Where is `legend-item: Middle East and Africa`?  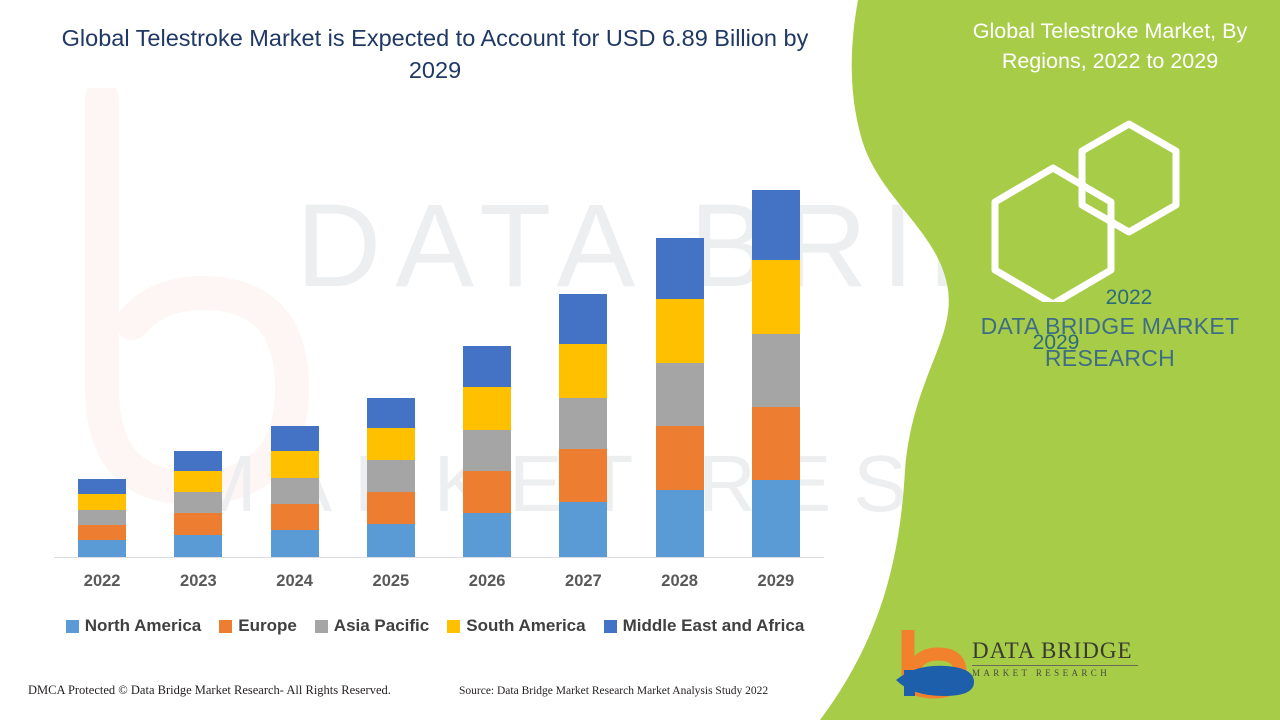 legend-item: Middle East and Africa is located at coordinates (704, 626).